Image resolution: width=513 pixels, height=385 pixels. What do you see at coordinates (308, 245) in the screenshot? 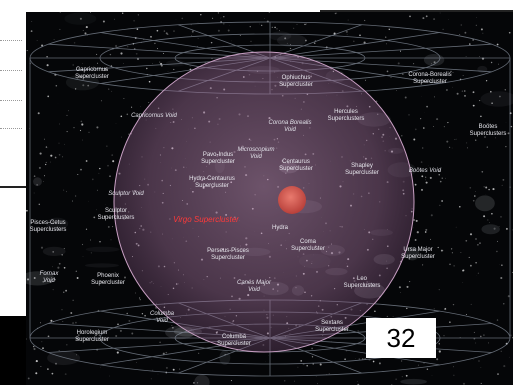
I see `label-coma-supercluster: Coma Supercluster` at bounding box center [308, 245].